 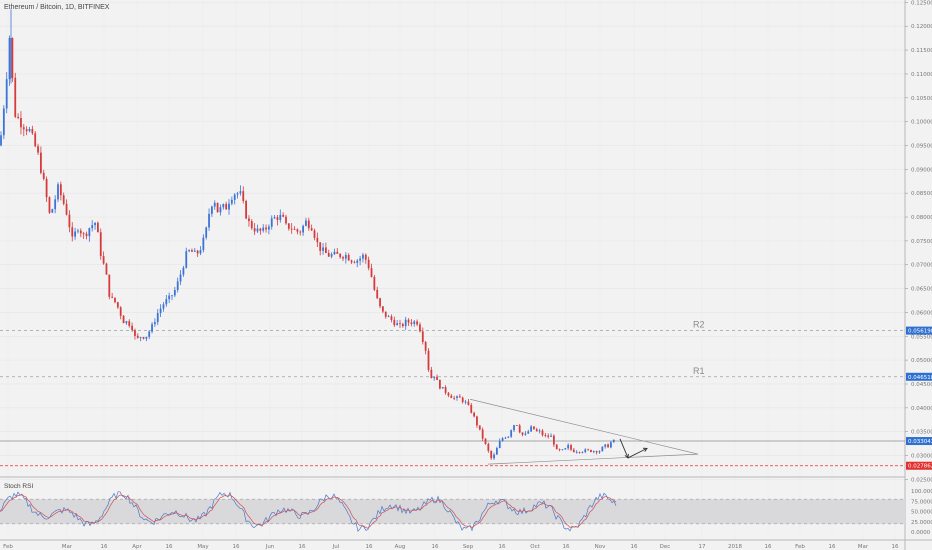 What do you see at coordinates (921, 480) in the screenshot?
I see `y-tick-label: 0.025000` at bounding box center [921, 480].